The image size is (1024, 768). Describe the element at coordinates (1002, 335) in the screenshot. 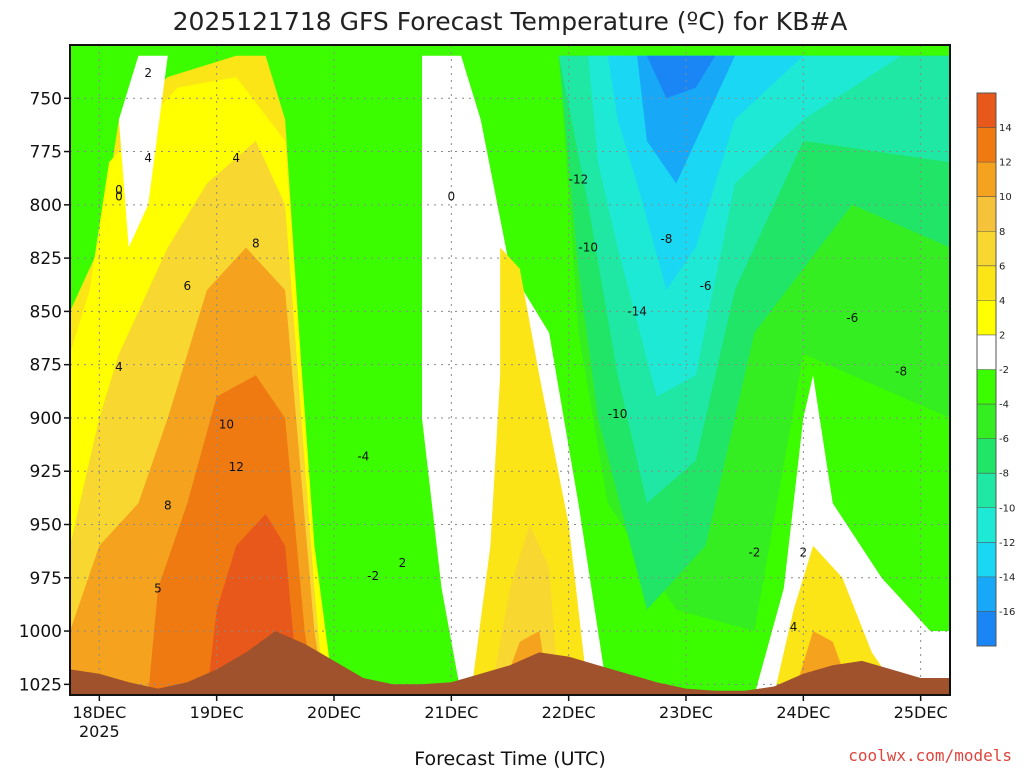

I see `colorbar-label: 2` at that location.